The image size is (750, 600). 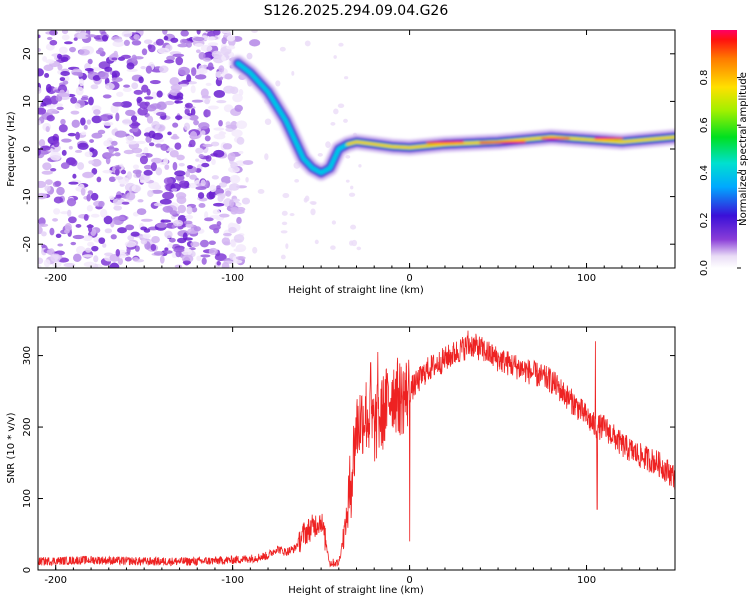 What do you see at coordinates (743, 149) in the screenshot?
I see `colorbar-label: Normalized spectral amplitude` at bounding box center [743, 149].